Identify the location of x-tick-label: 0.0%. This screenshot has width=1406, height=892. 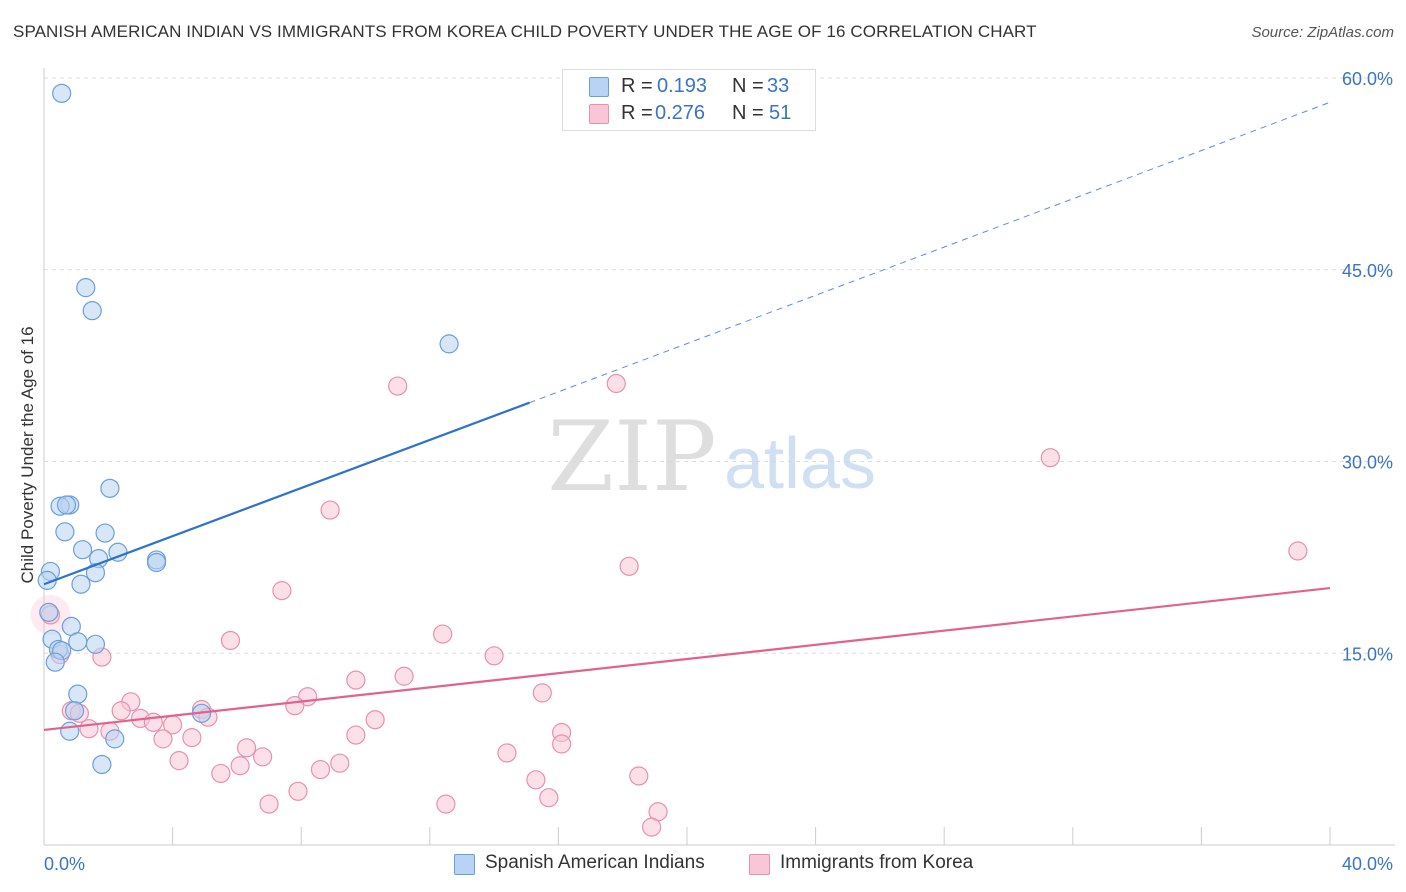
(64, 864).